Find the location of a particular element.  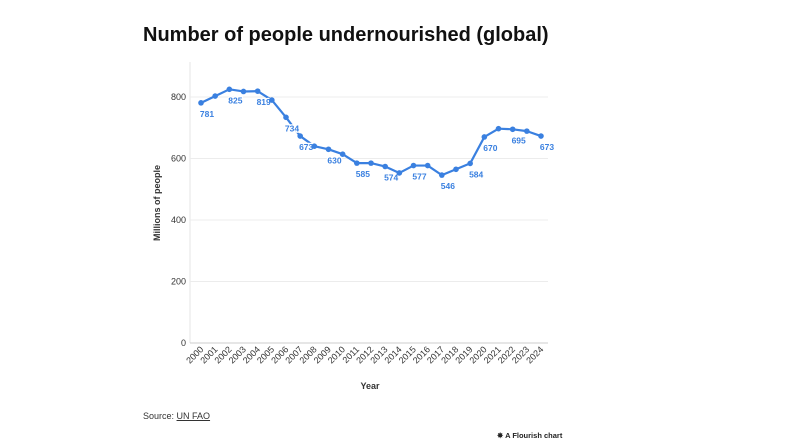

y-tick-label: 400 is located at coordinates (178, 220).